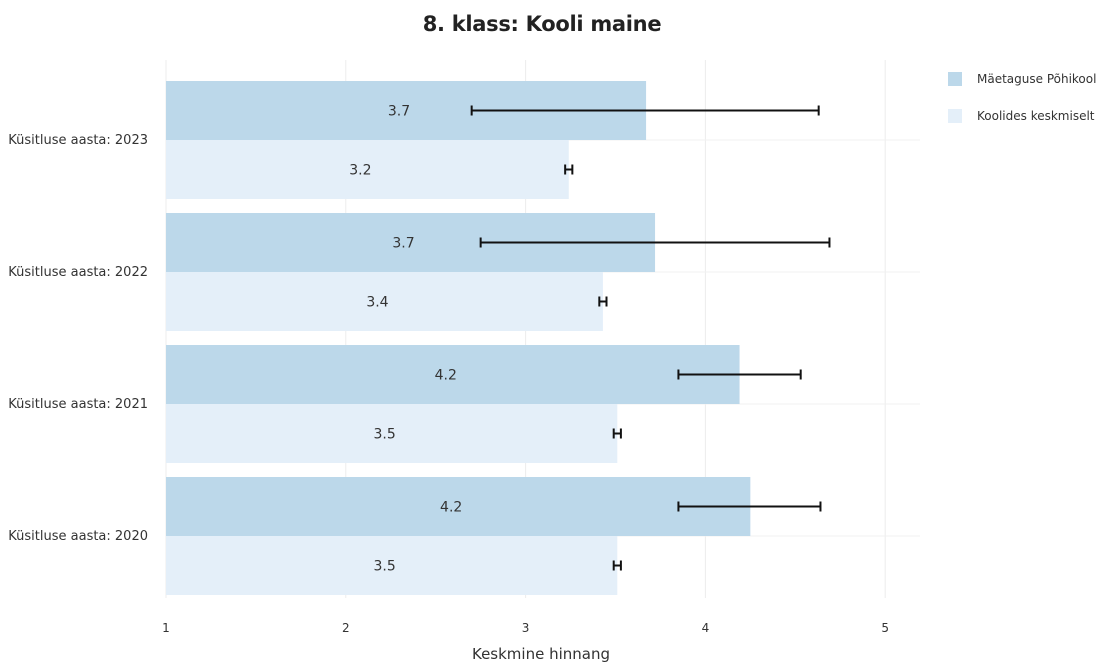 The image size is (1100, 662). Describe the element at coordinates (78, 272) in the screenshot. I see `category-label: Küsitluse aasta: 2022` at that location.